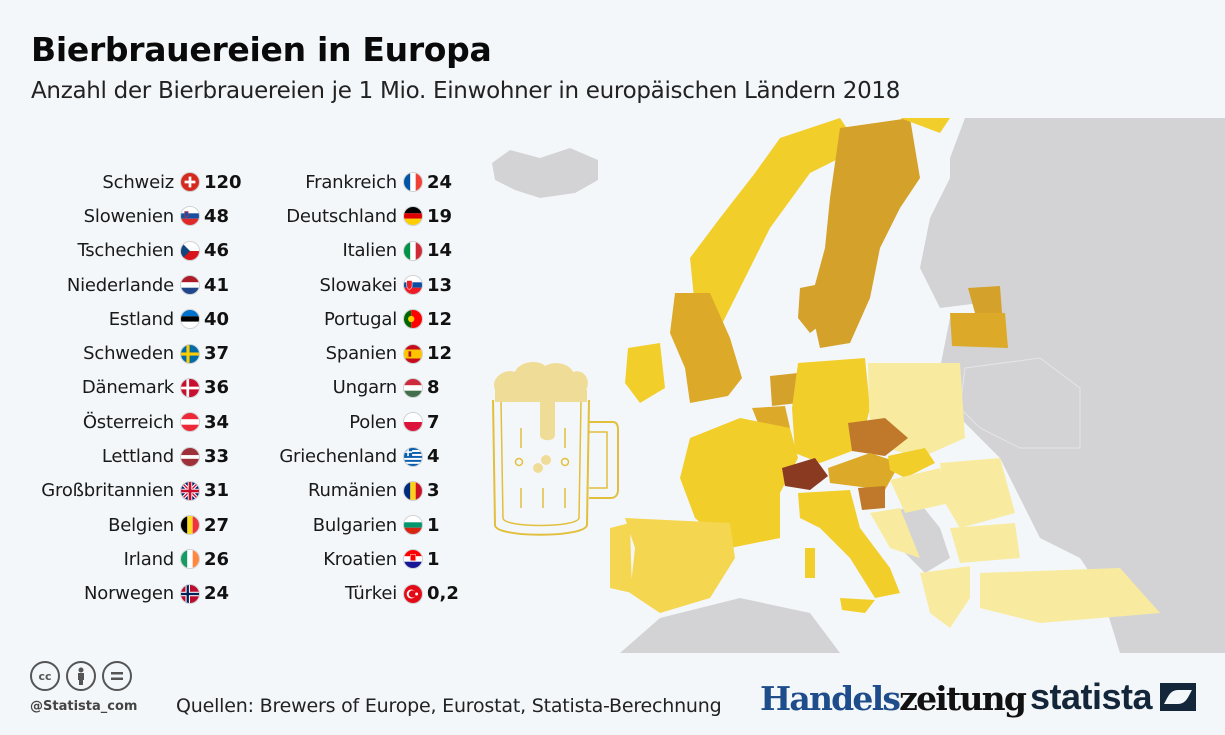 This screenshot has height=735, width=1225. I want to click on flag-bg-icon, so click(413, 525).